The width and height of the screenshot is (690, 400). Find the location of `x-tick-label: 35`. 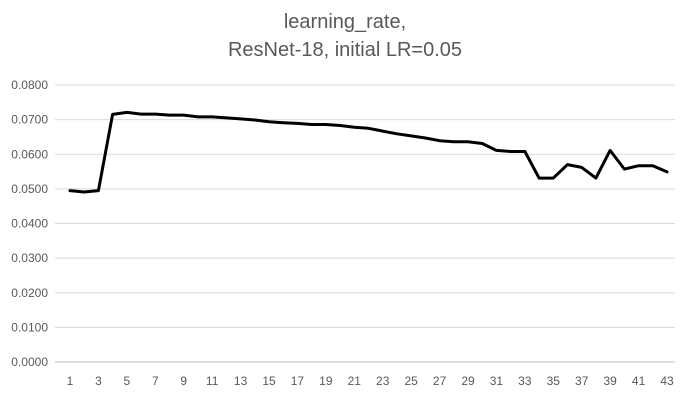

x-tick-label: 35 is located at coordinates (554, 381).